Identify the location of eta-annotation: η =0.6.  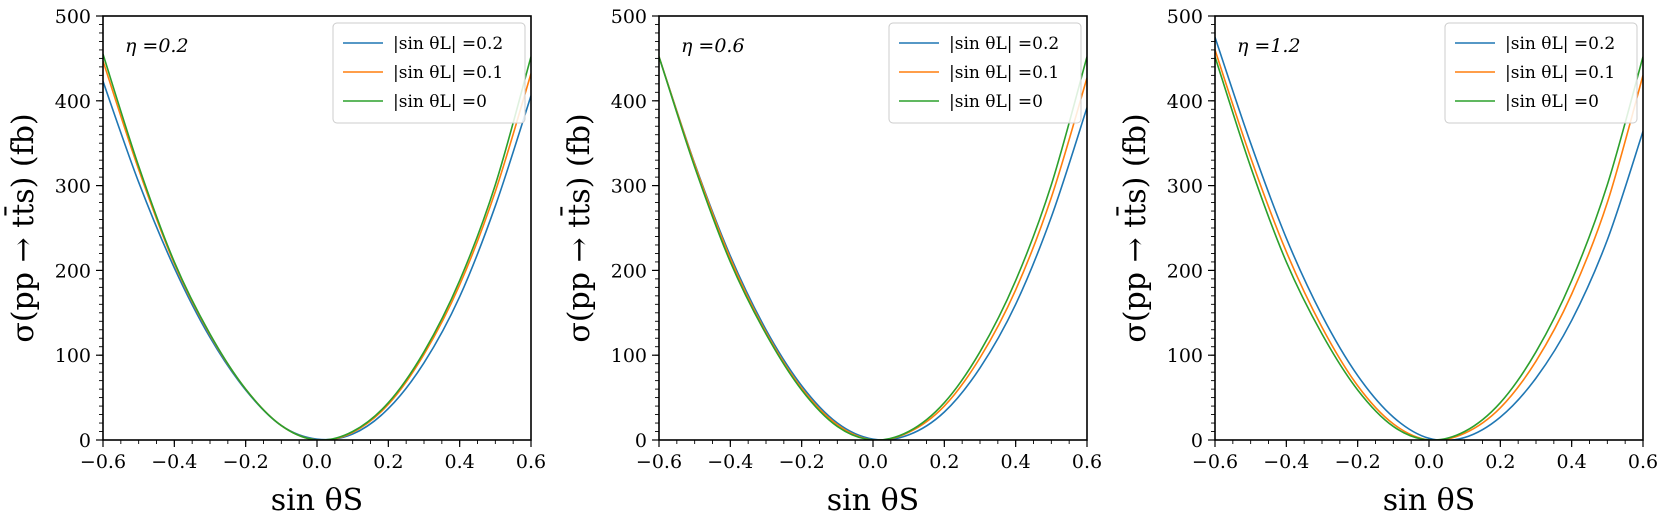
(713, 46).